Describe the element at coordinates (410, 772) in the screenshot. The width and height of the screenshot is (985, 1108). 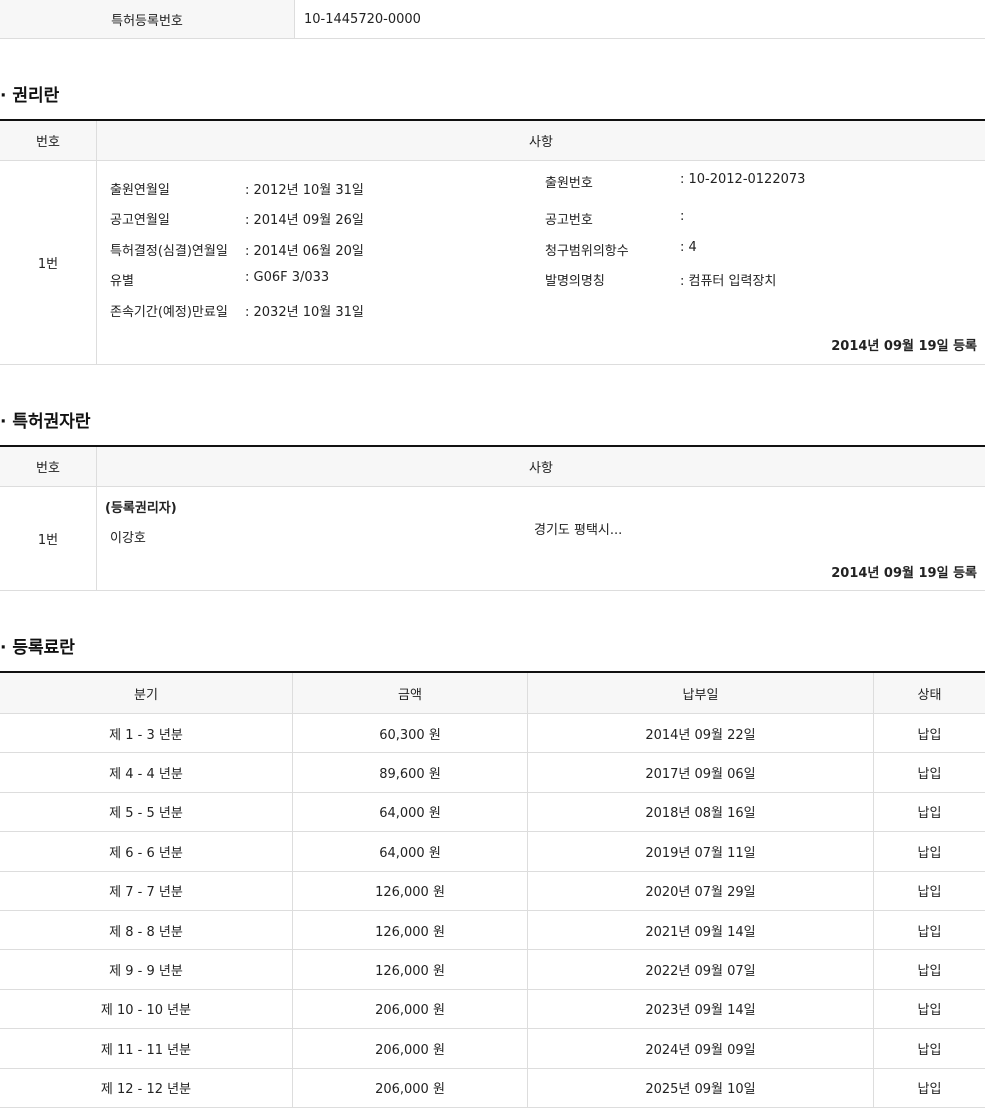
I see `fee-amount: 89,600 원` at that location.